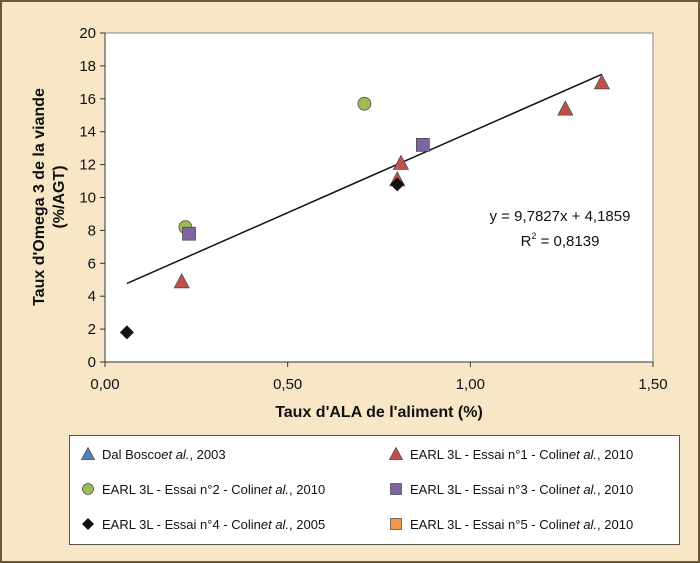 Image resolution: width=700 pixels, height=563 pixels. Describe the element at coordinates (49, 197) in the screenshot. I see `y-axis-label: Taux d'Omega 3 de la viande (%/AGT)` at that location.